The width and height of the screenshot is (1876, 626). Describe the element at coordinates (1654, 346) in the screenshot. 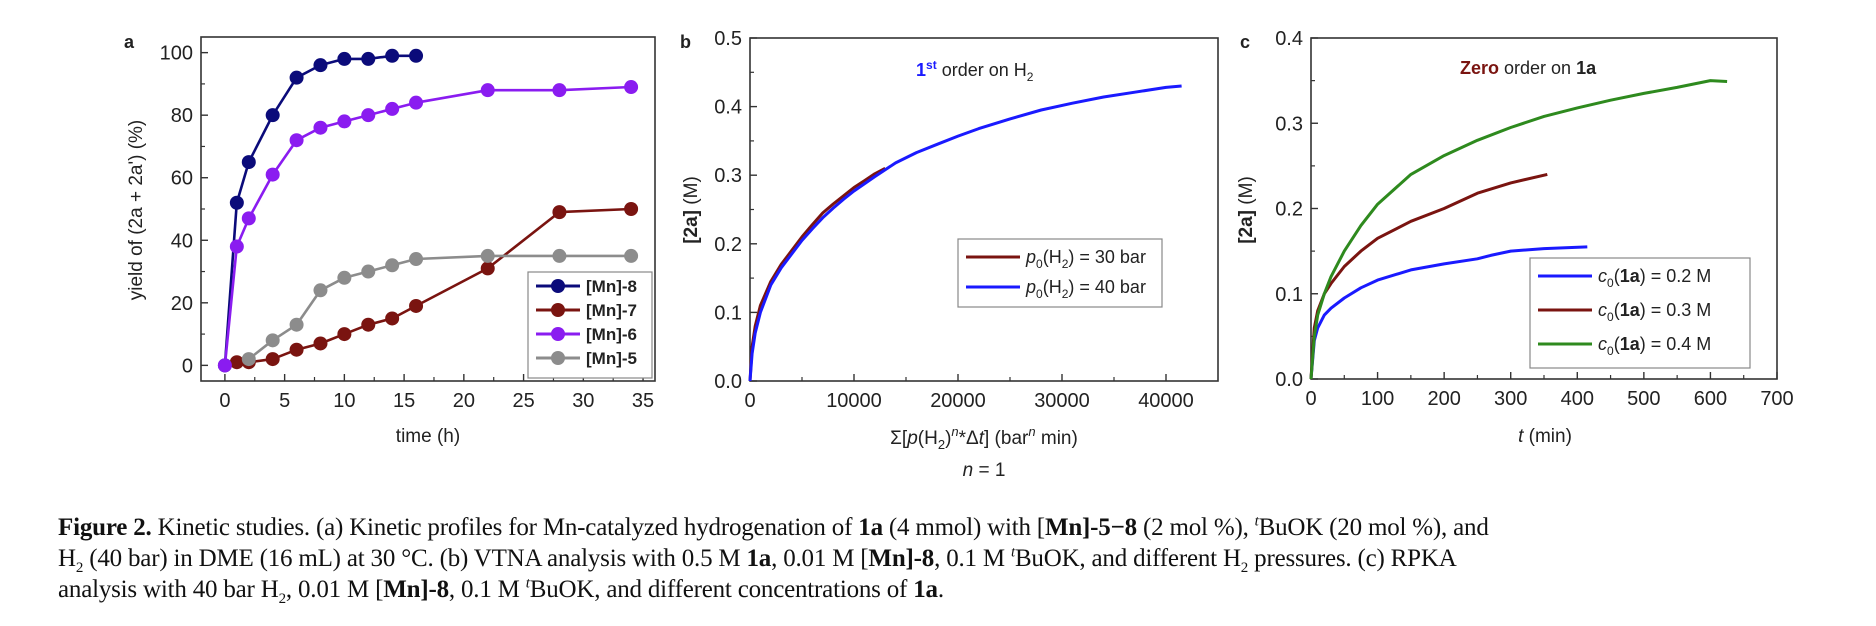

I see `legend-label: c0(1a) = 0.4 M` at that location.